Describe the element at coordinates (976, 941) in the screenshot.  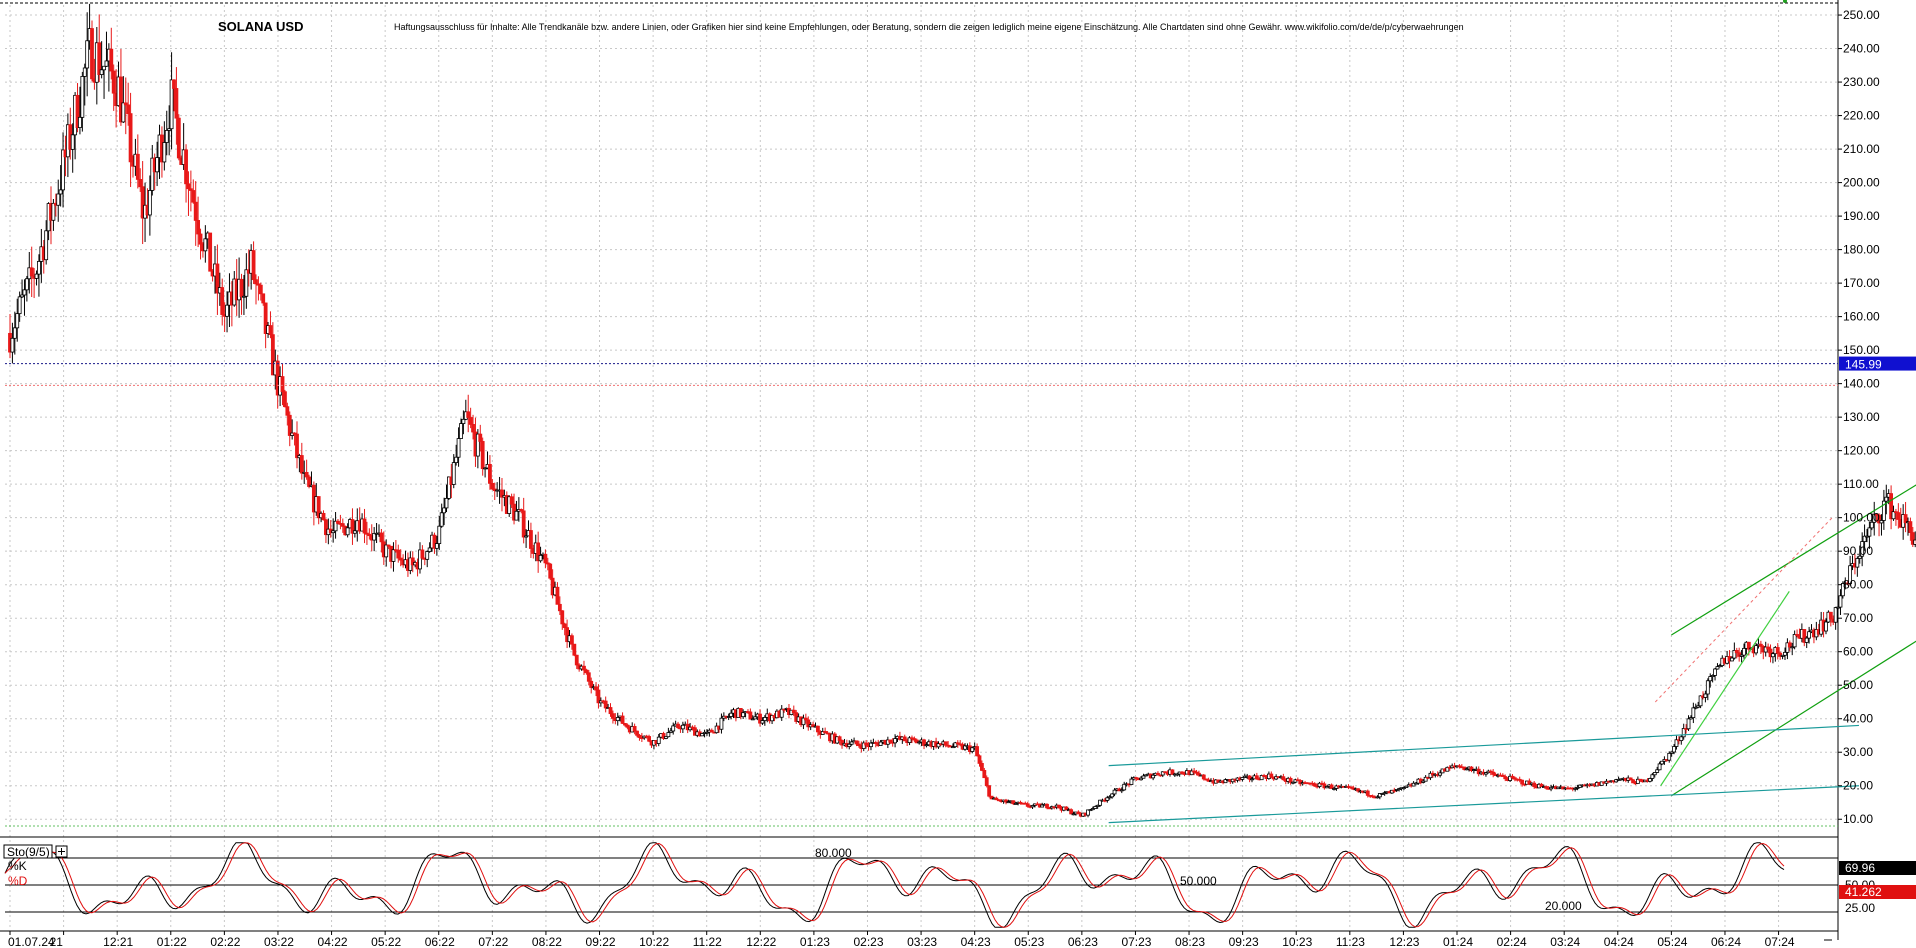
I see `x-tick-label: 04:23` at that location.